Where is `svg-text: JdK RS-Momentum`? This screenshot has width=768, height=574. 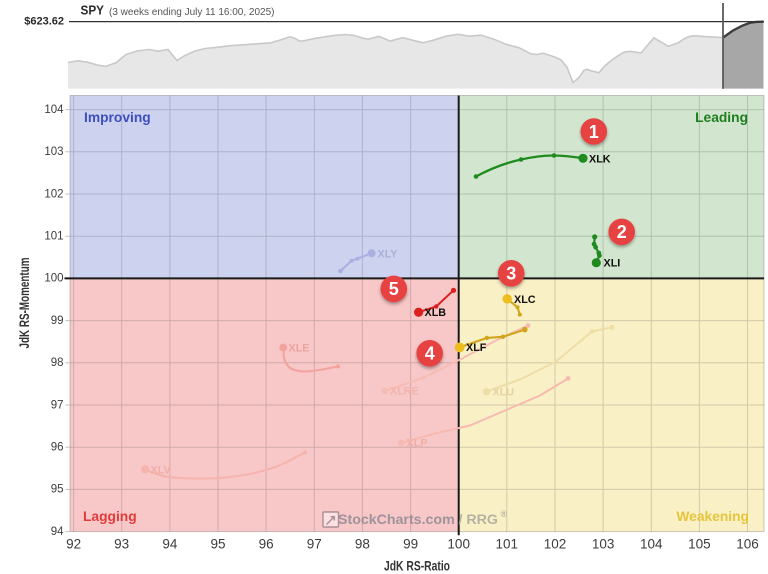
svg-text: JdK RS-Momentum is located at coordinates (24, 303).